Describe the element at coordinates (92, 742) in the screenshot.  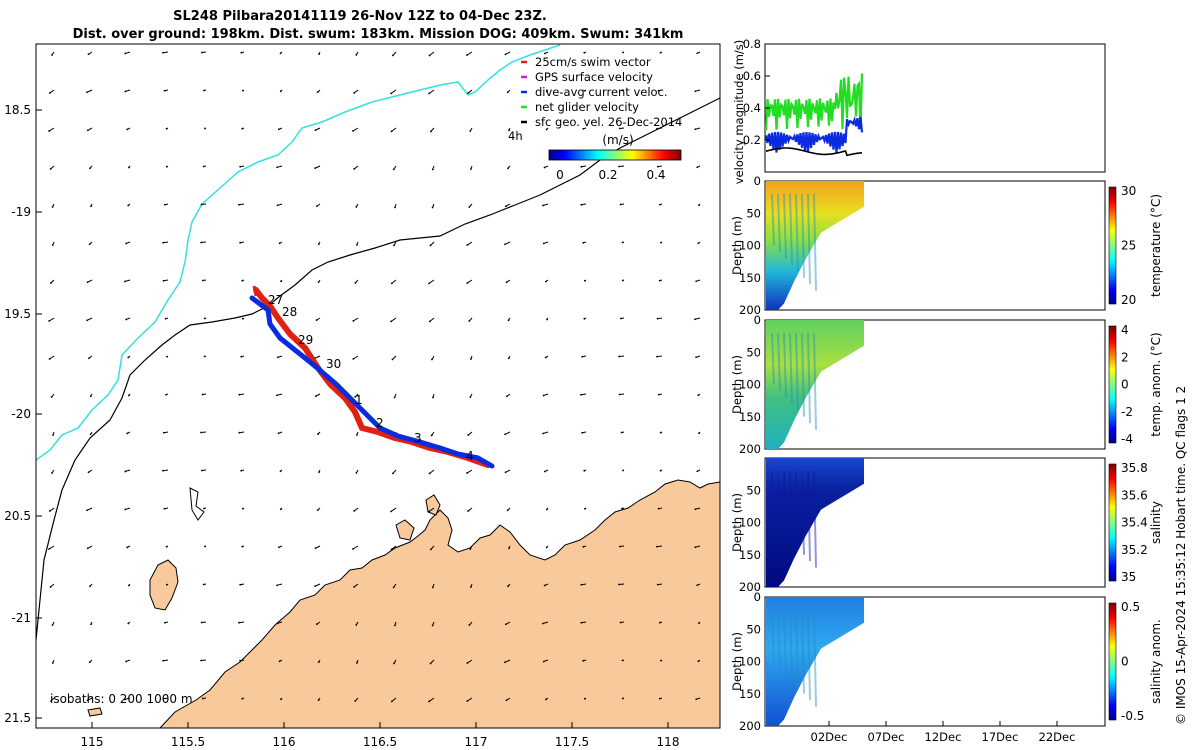
I see `map-x-tick-label: 115` at that location.